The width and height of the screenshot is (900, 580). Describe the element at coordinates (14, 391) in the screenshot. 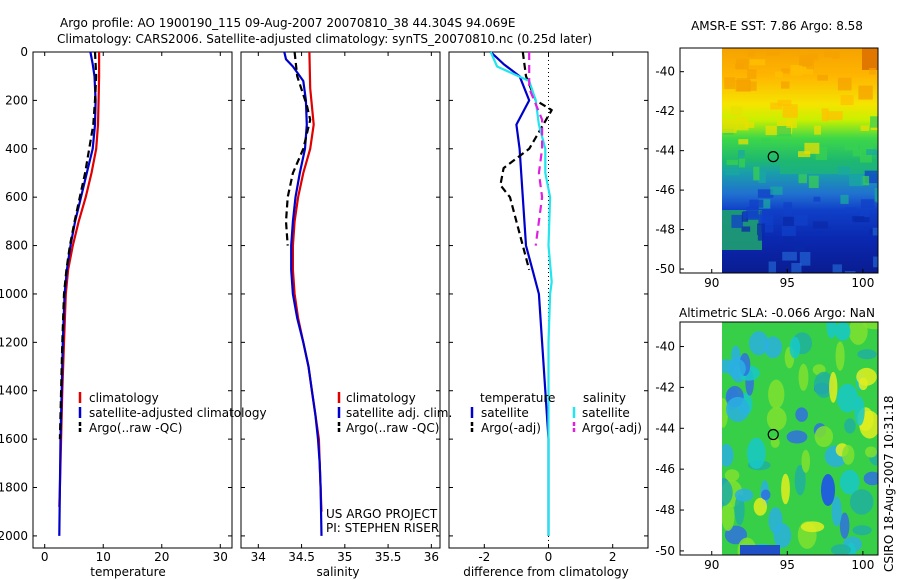

I see `y-tick-label: 1400` at that location.